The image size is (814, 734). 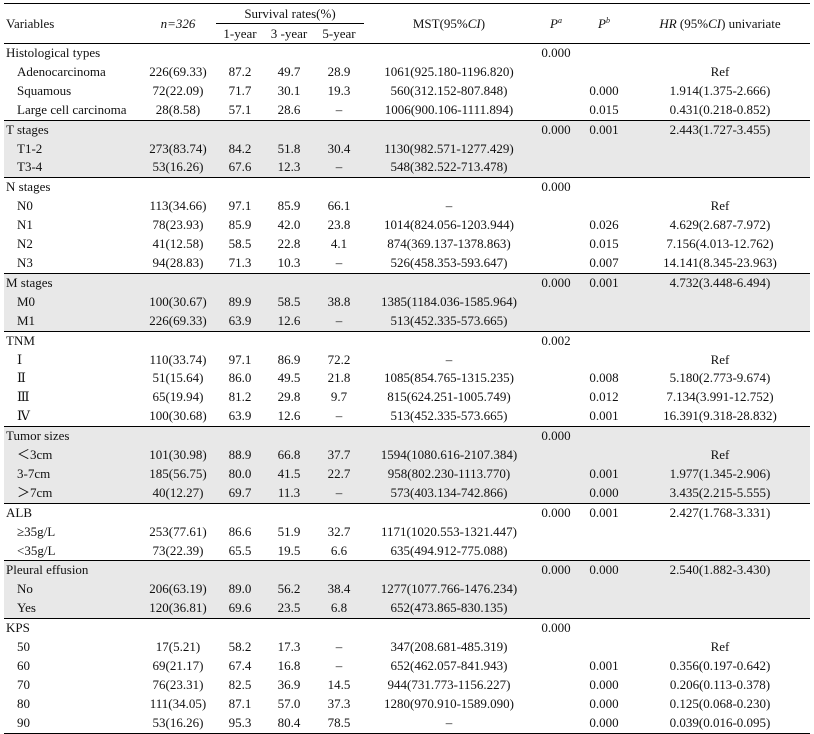 What do you see at coordinates (240, 684) in the screenshot?
I see `cell-1-year: 82.5` at bounding box center [240, 684].